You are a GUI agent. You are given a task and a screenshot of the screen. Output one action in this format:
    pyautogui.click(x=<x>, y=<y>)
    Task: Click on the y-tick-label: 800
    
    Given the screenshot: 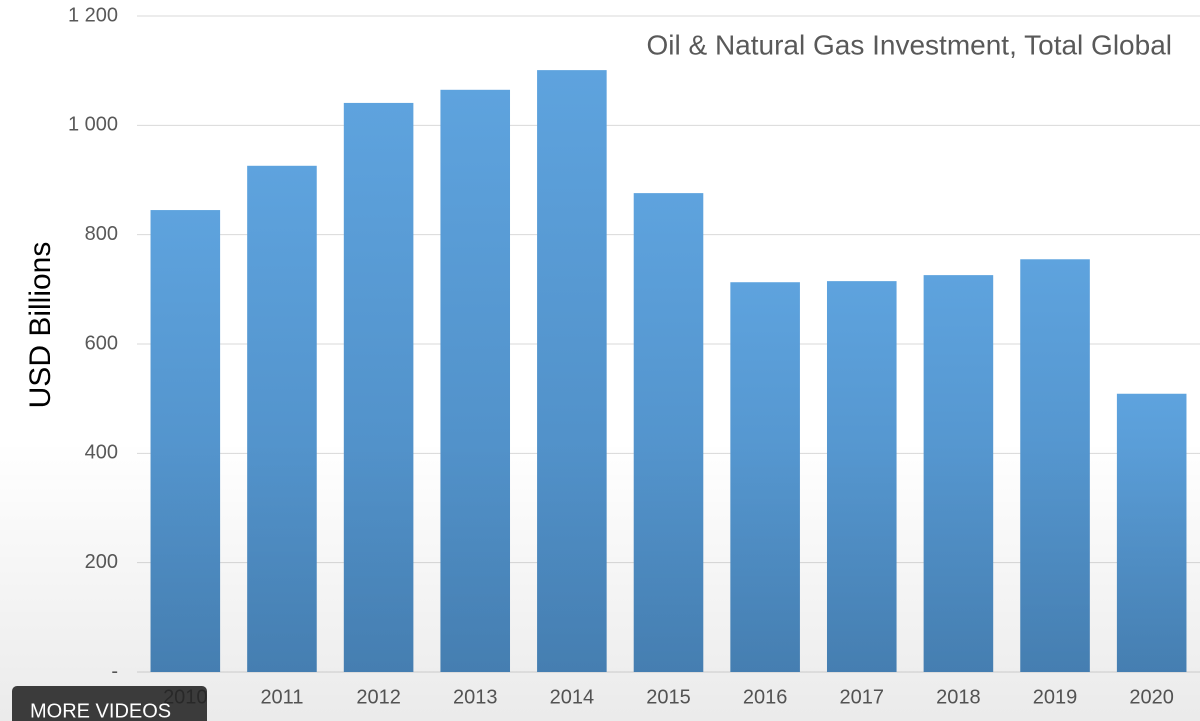 What is the action you would take?
    pyautogui.click(x=101, y=234)
    